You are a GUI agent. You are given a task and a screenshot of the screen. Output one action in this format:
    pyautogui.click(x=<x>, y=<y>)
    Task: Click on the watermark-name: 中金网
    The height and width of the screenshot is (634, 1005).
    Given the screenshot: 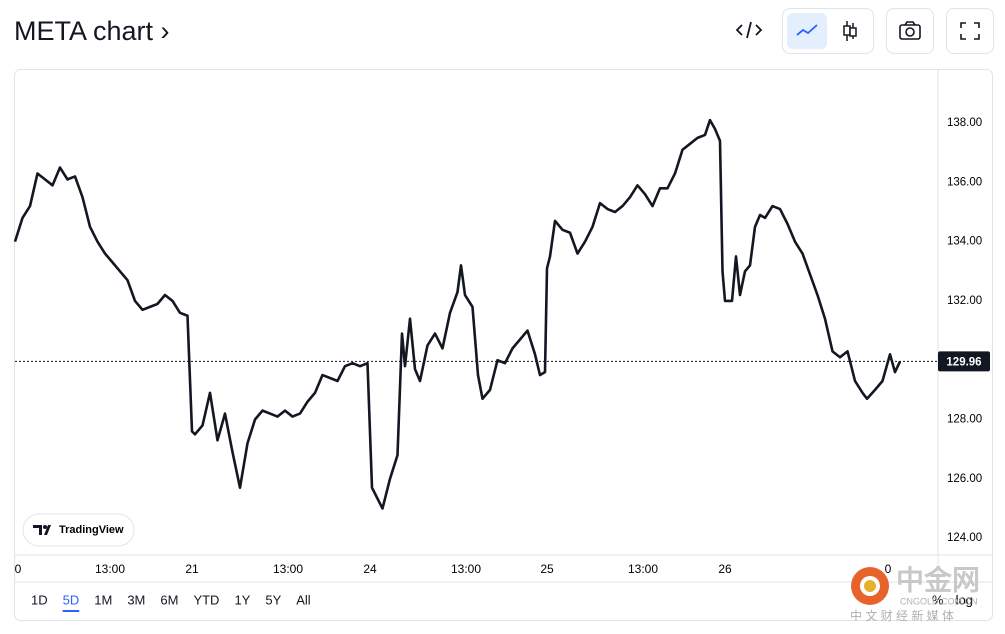 What is the action you would take?
    pyautogui.click(x=938, y=580)
    